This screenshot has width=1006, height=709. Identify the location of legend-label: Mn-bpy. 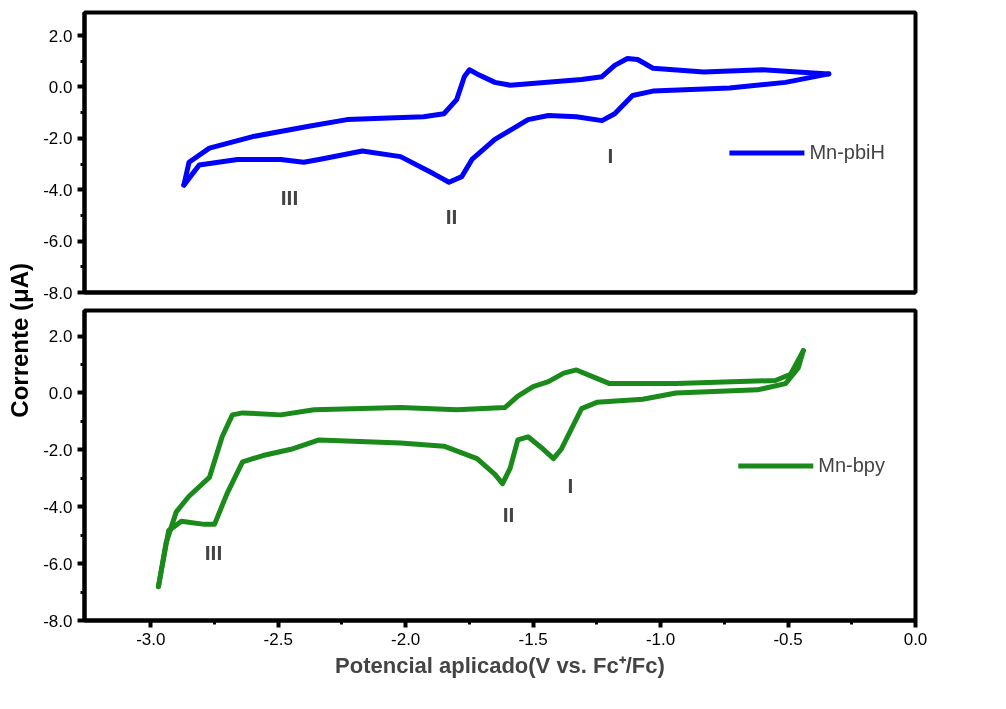
(851, 465).